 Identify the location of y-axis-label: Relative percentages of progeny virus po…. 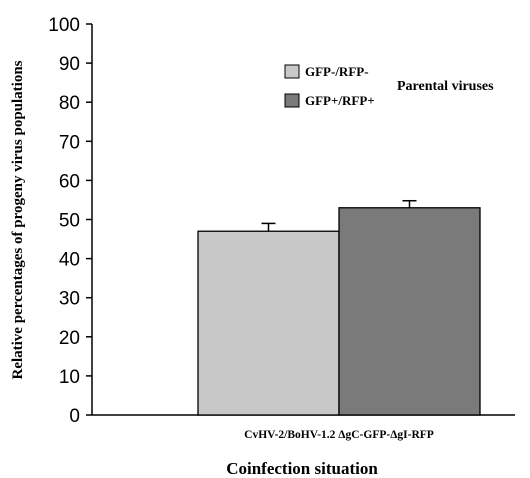
(18, 219).